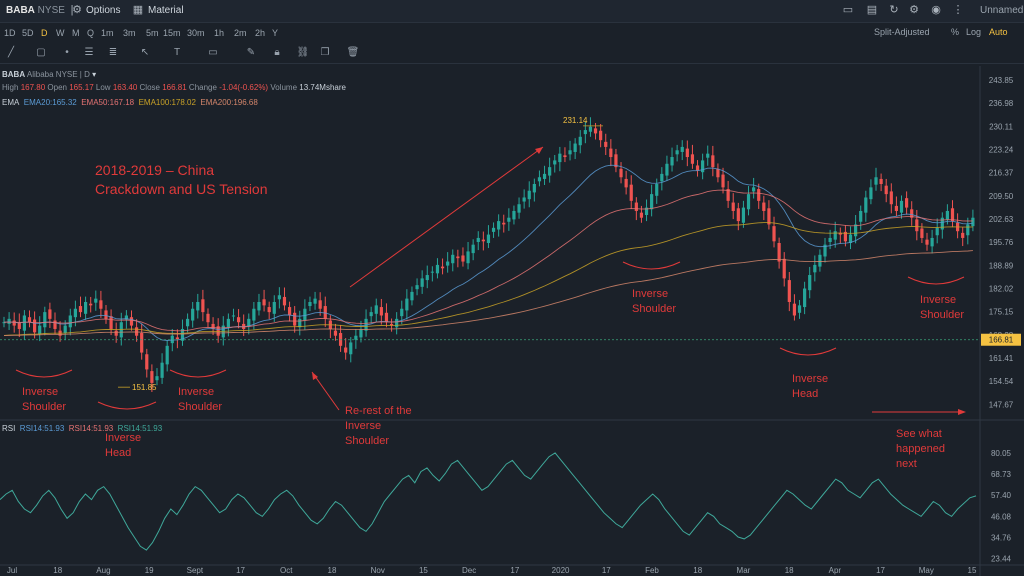  Describe the element at coordinates (219, 33) in the screenshot. I see `timeframe-1h: 1h` at that location.